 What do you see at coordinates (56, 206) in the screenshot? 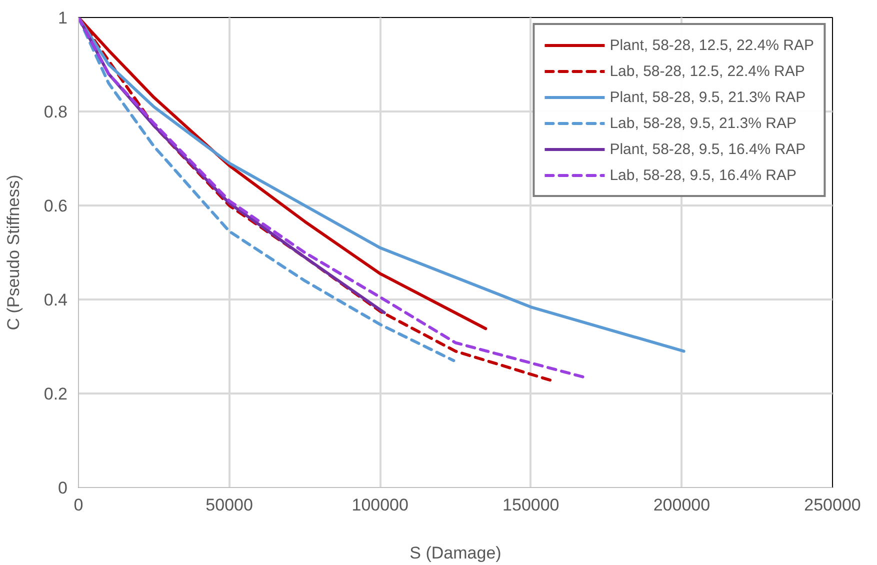
I see `y-tick-label: 0.6` at bounding box center [56, 206].